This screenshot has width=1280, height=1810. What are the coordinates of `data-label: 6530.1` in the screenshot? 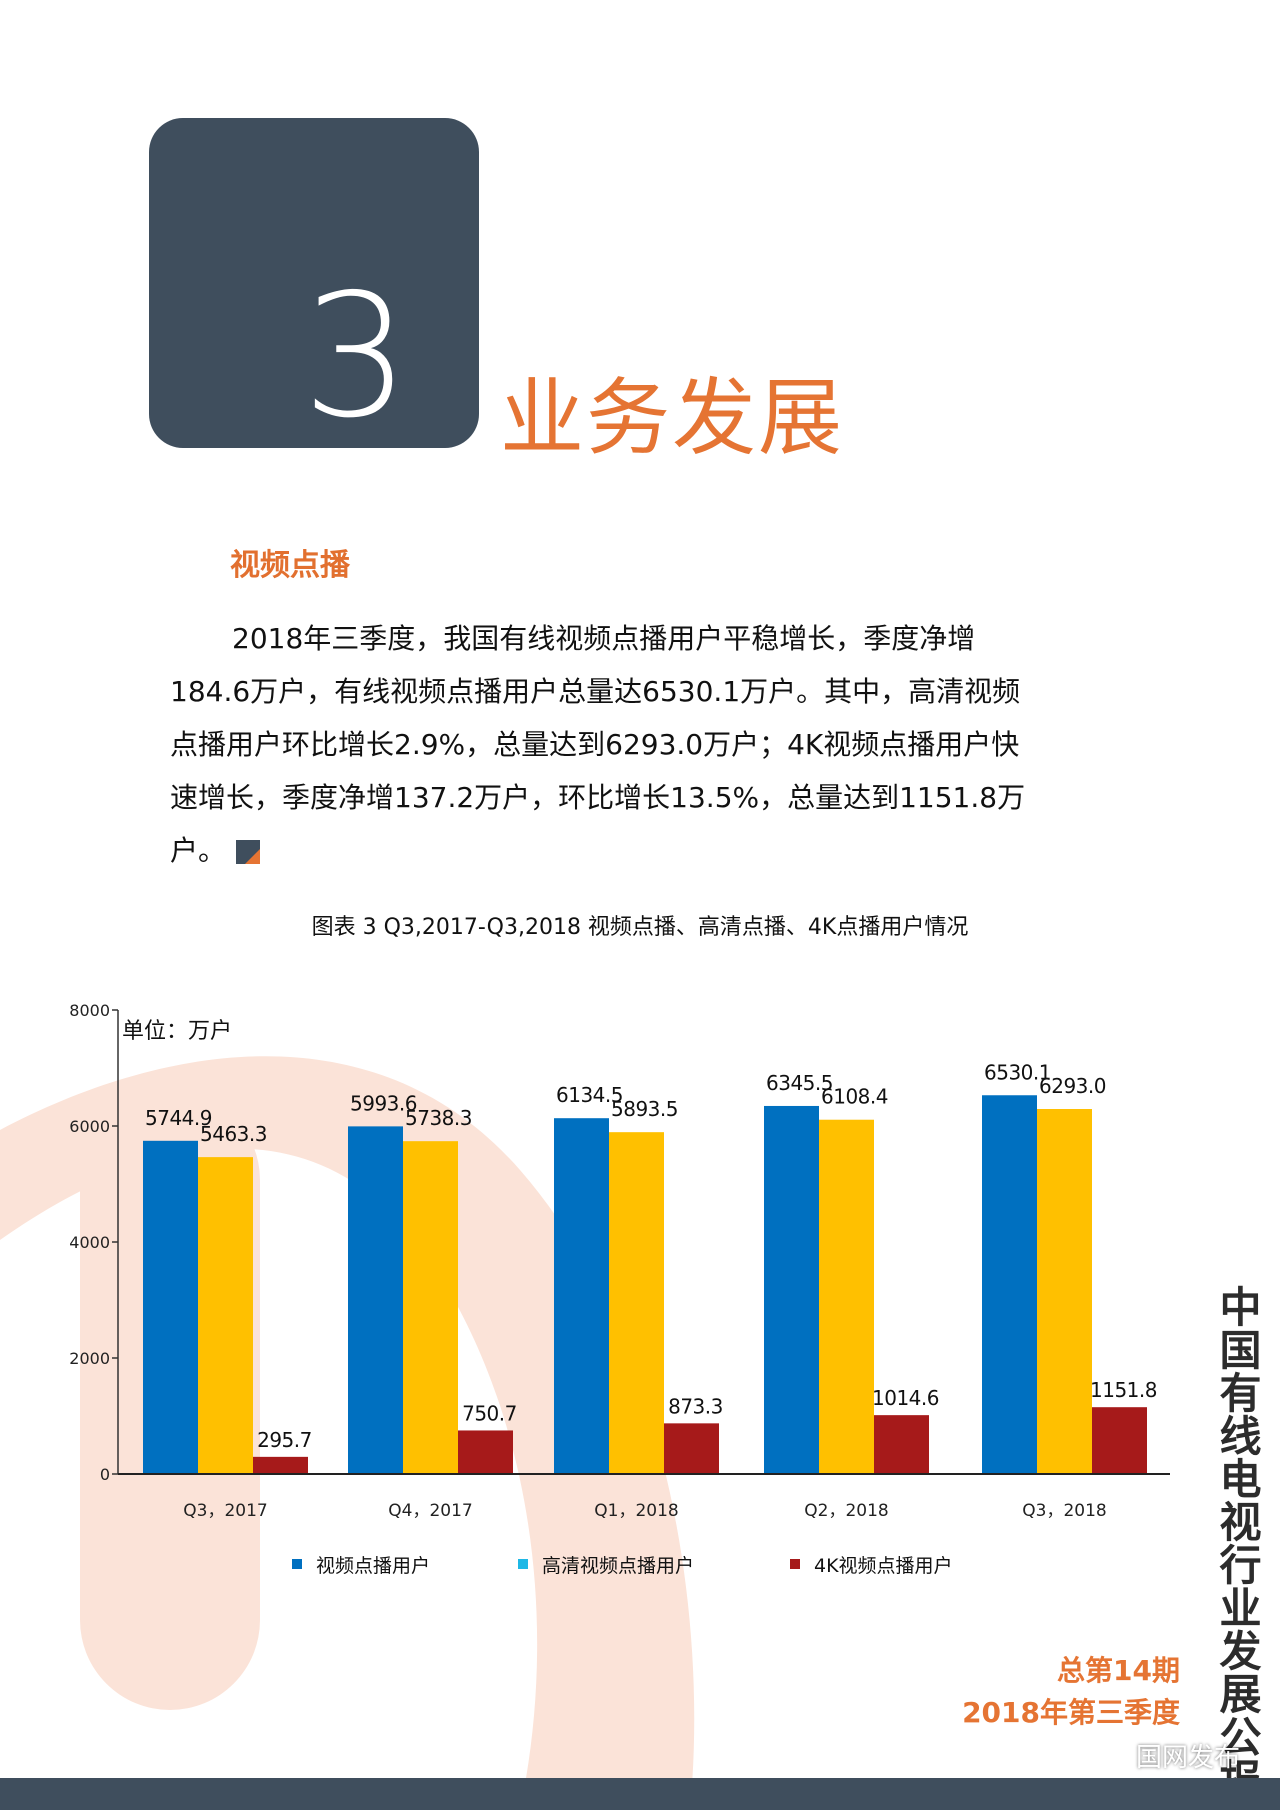 It's located at (1017, 1072).